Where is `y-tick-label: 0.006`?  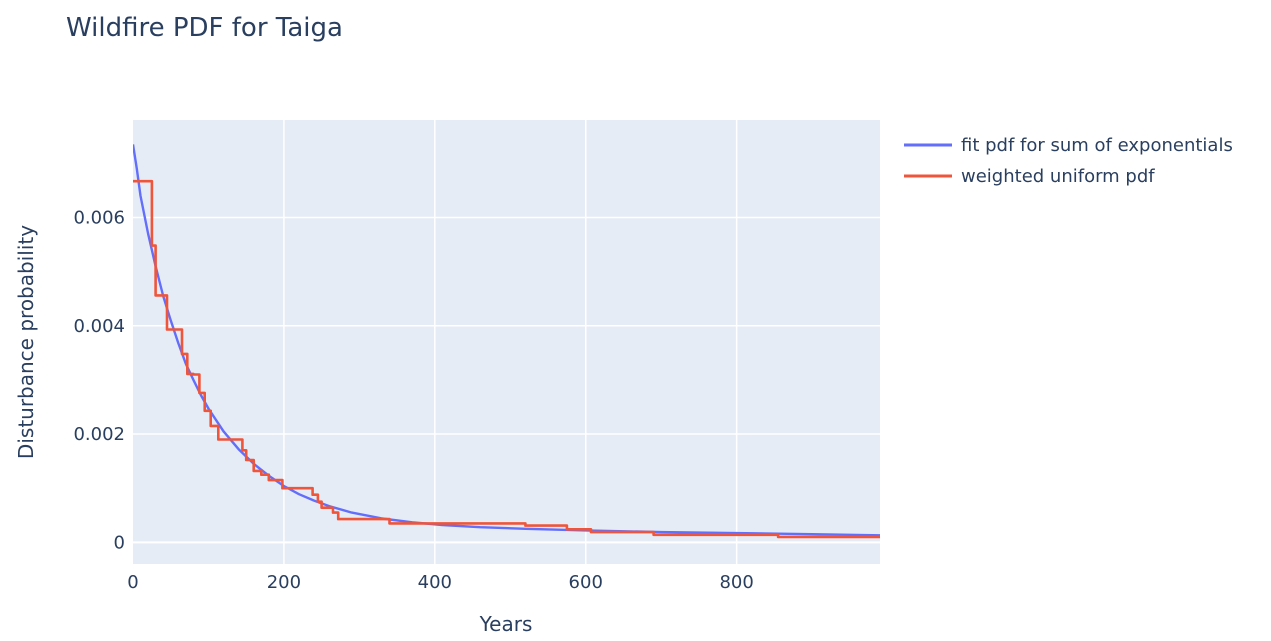
y-tick-label: 0.006 is located at coordinates (99, 217).